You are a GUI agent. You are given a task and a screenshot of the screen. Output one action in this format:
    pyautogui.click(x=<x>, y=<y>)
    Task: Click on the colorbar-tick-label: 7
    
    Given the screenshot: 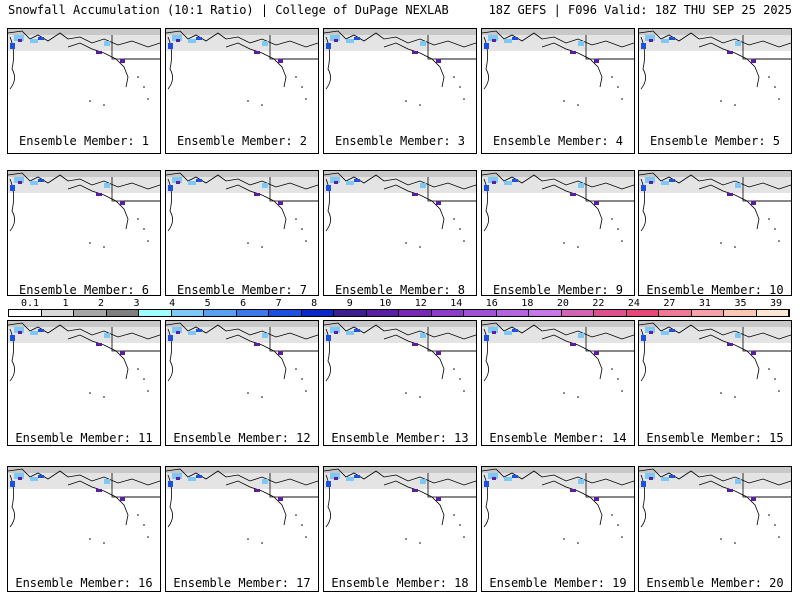 What is the action you would take?
    pyautogui.click(x=278, y=303)
    